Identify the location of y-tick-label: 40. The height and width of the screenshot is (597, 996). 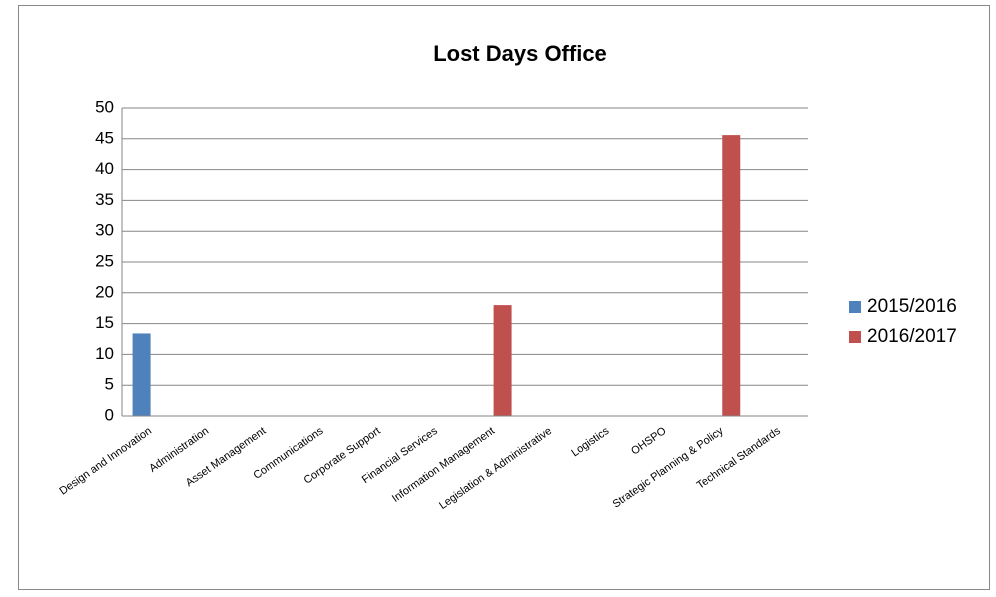
(104, 168).